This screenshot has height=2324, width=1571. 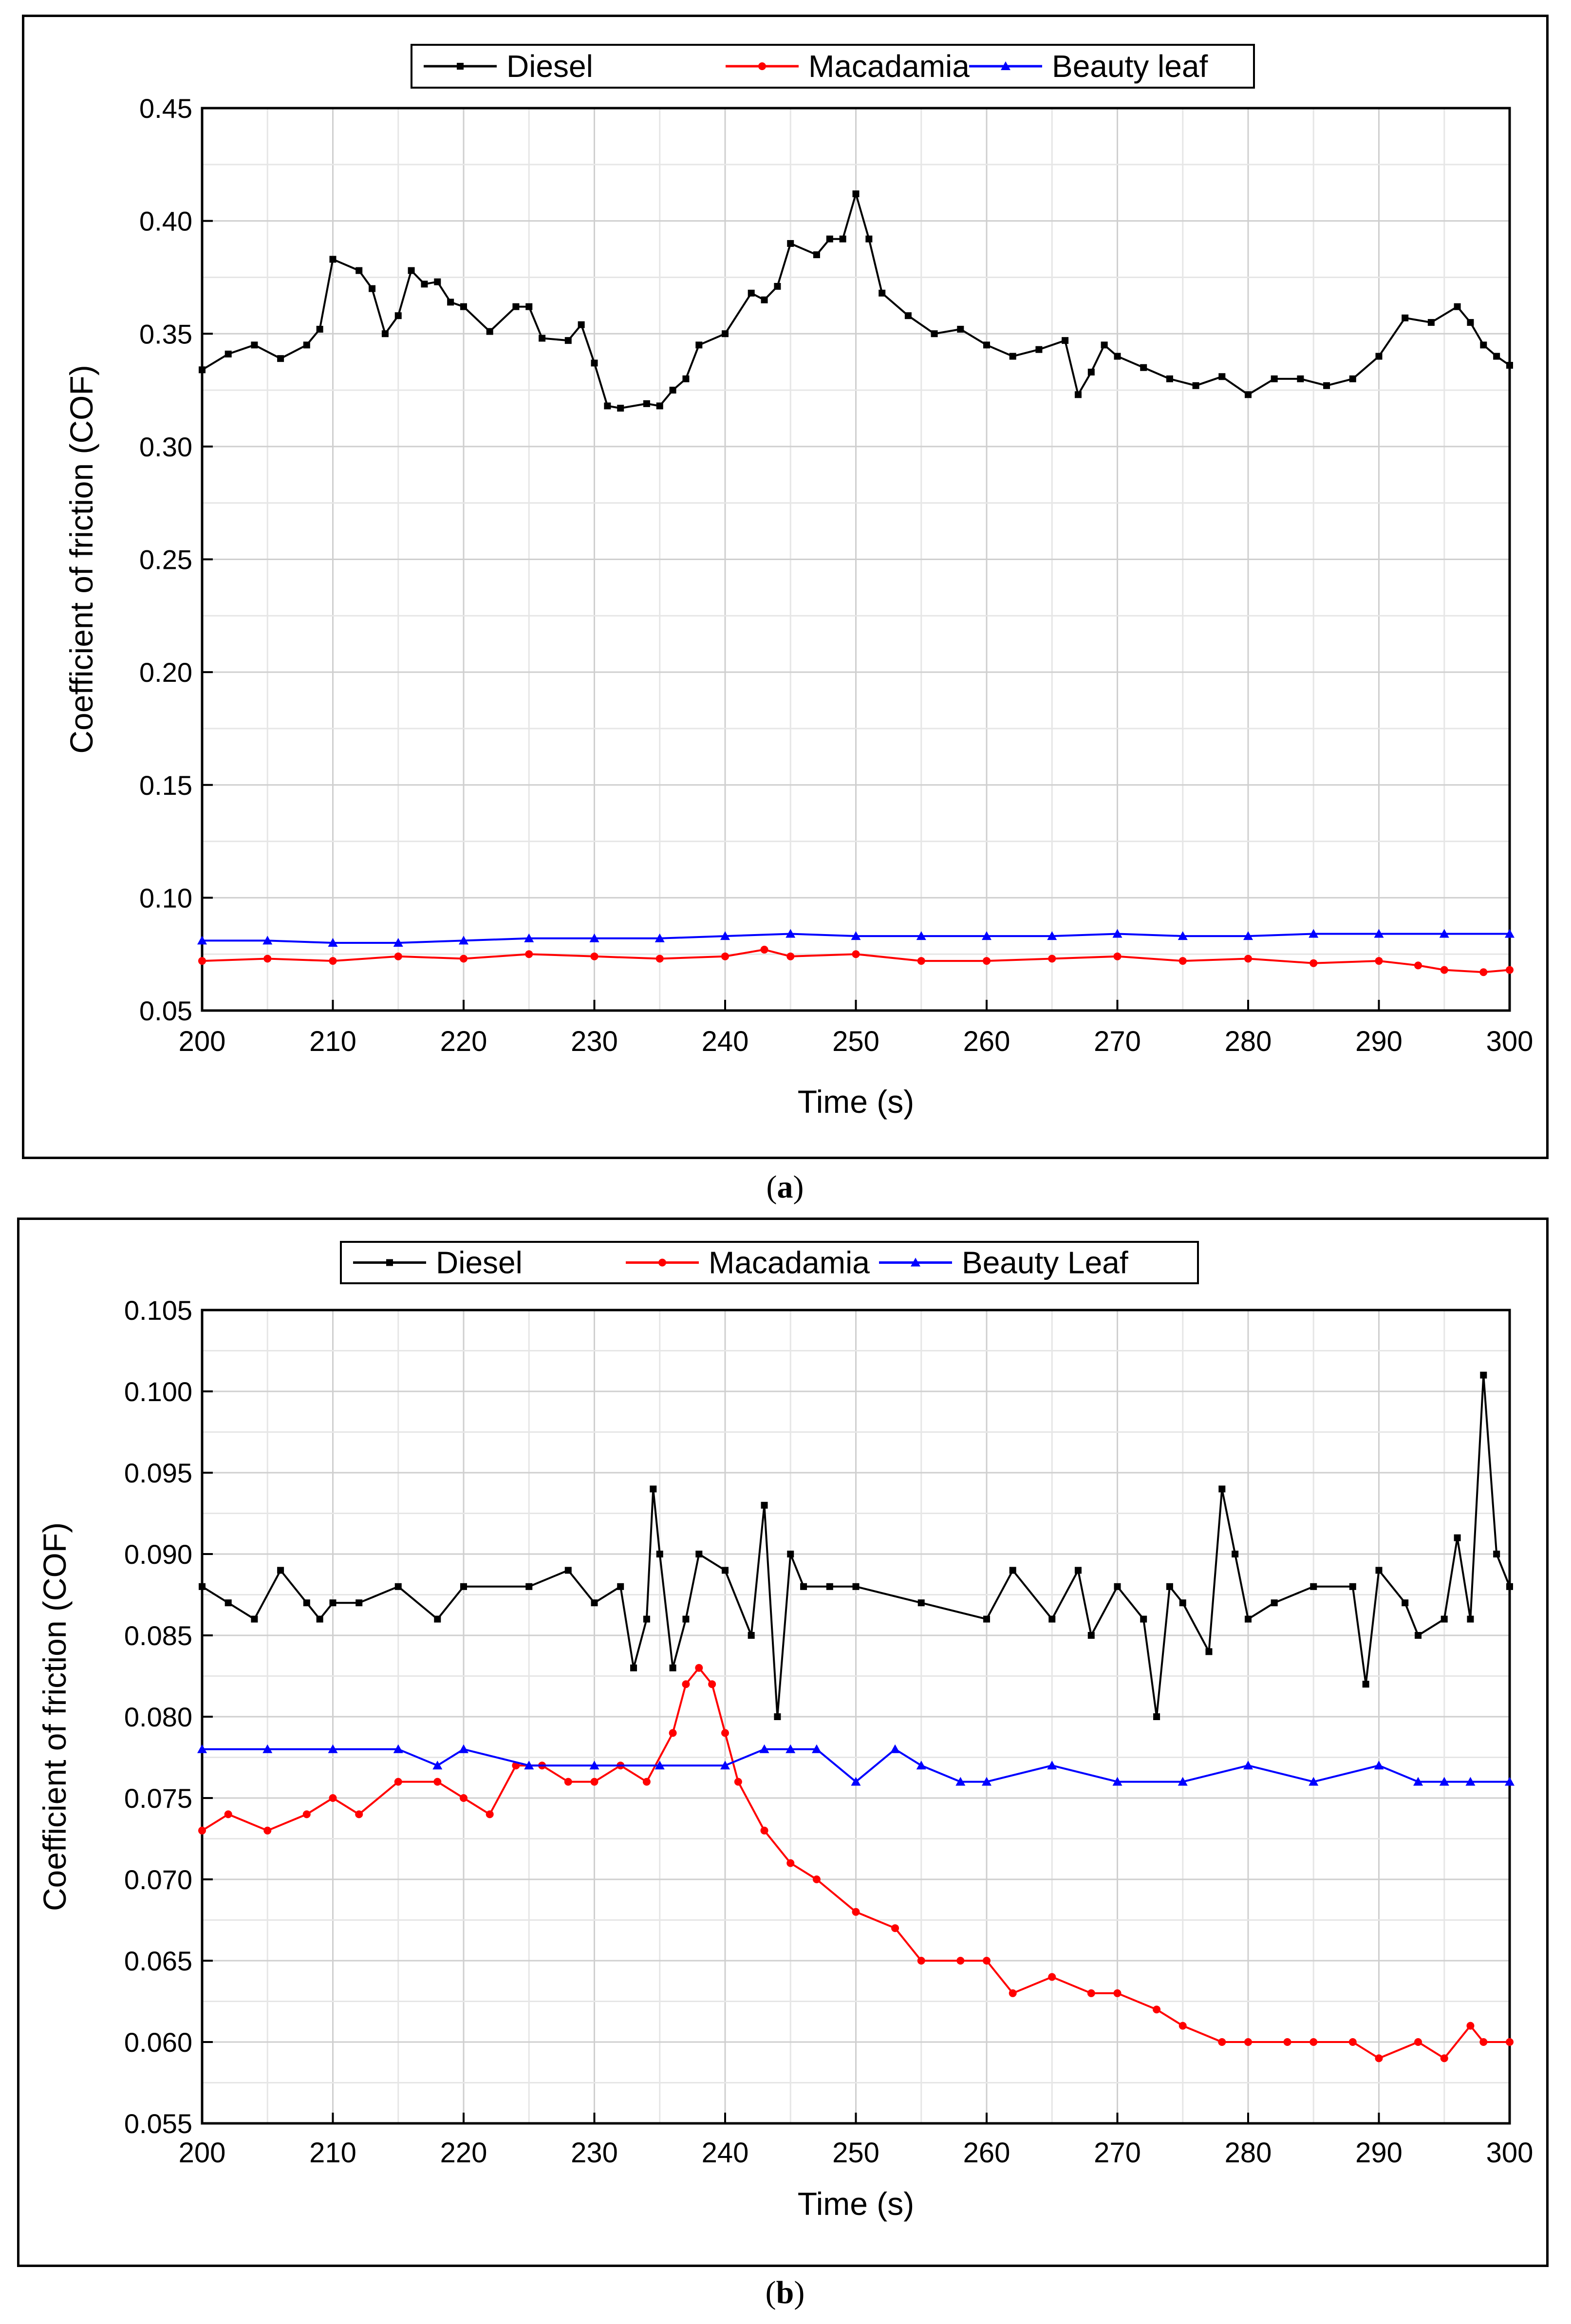 What do you see at coordinates (856, 2204) in the screenshot?
I see `panel-b-x-axis-title: Time (s)` at bounding box center [856, 2204].